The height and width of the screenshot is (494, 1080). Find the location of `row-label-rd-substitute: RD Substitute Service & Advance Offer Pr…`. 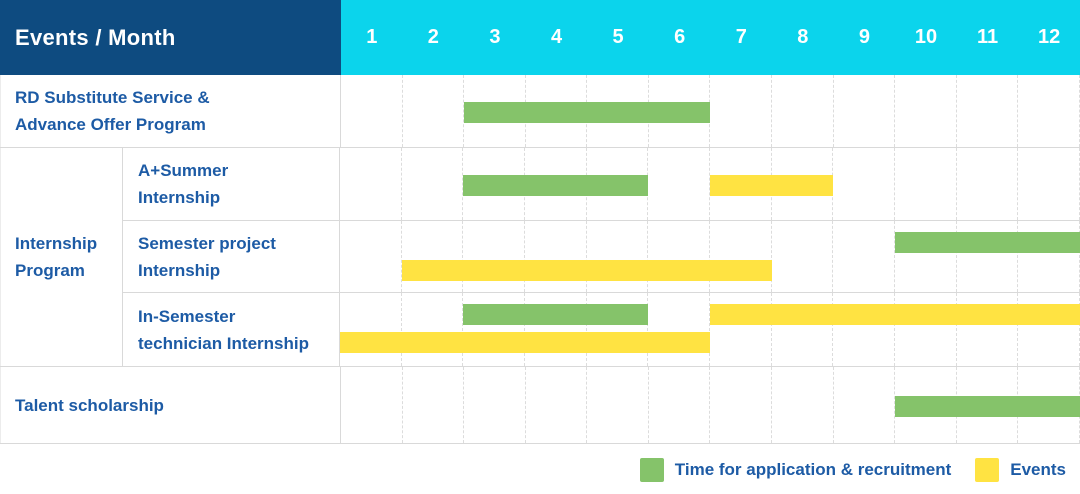

row-label-rd-substitute: RD Substitute Service & Advance Offer Pr… is located at coordinates (170, 111).